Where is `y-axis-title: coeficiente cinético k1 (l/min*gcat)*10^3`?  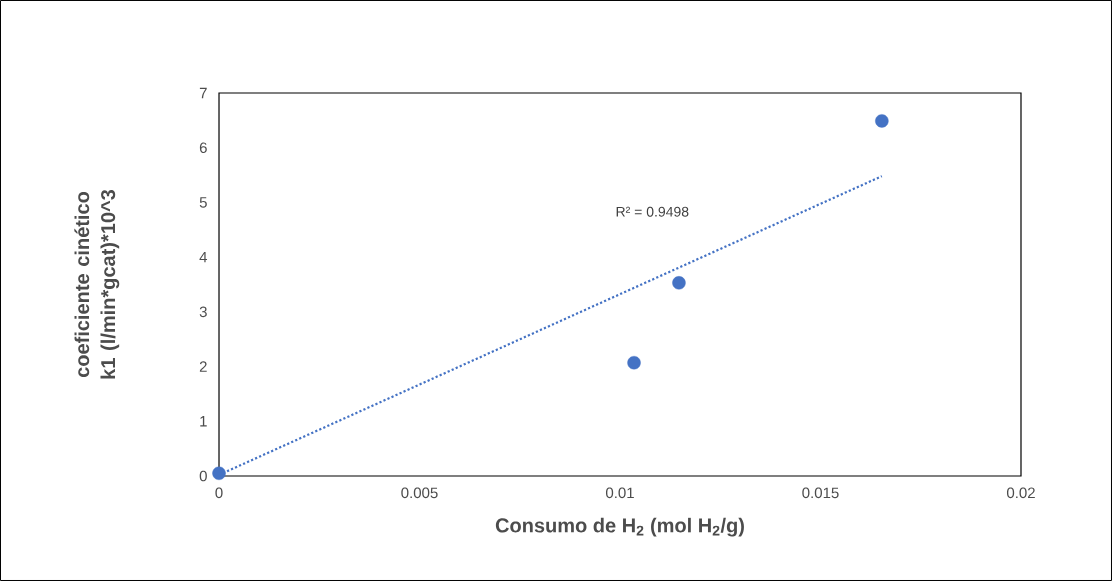 y-axis-title: coeficiente cinético k1 (l/min*gcat)*10^3 is located at coordinates (97, 284).